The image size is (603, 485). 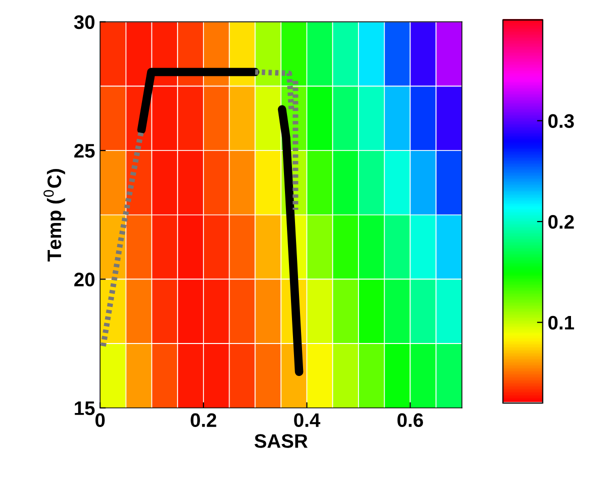 What do you see at coordinates (84, 409) in the screenshot?
I see `y-tick-label: 15` at bounding box center [84, 409].